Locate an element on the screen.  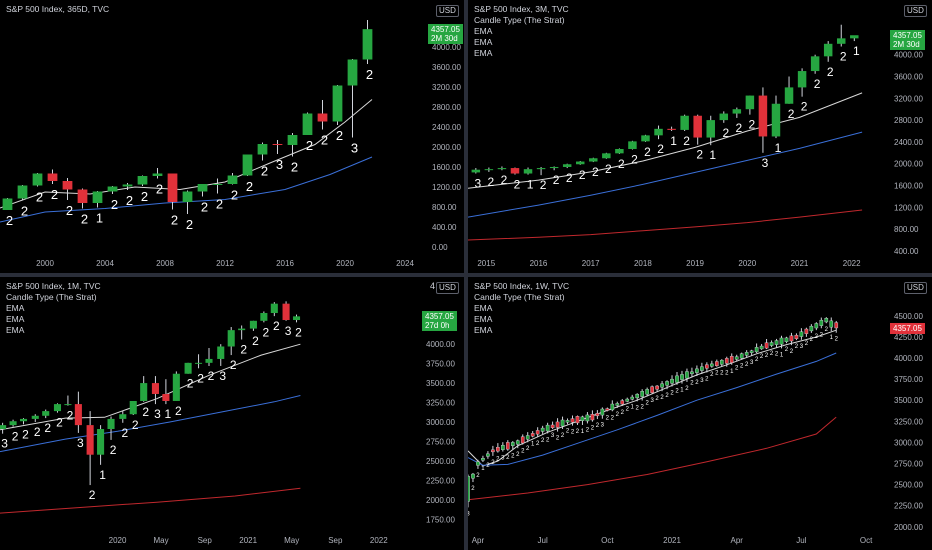
last-price-value: 4357.05 is located at coordinates (439, 317).